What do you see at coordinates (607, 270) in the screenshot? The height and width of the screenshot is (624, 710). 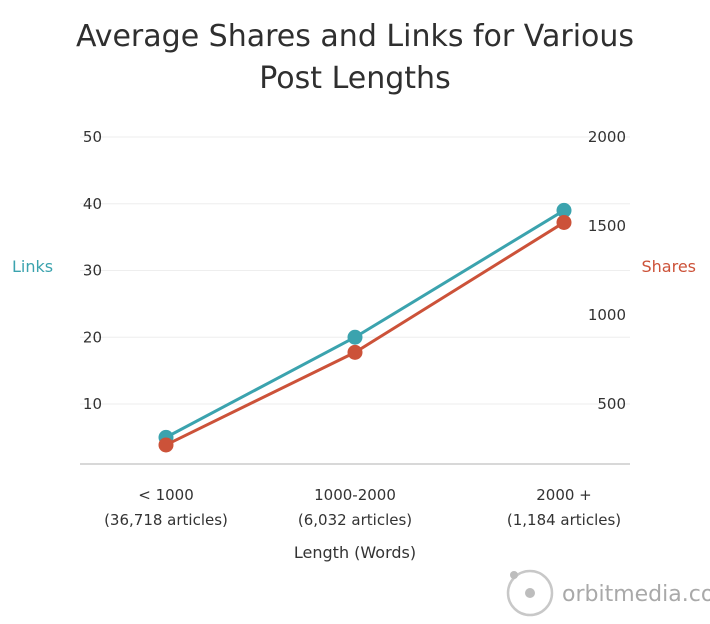 I see `right-axis-ticks: 500 1000 1500 2000` at bounding box center [607, 270].